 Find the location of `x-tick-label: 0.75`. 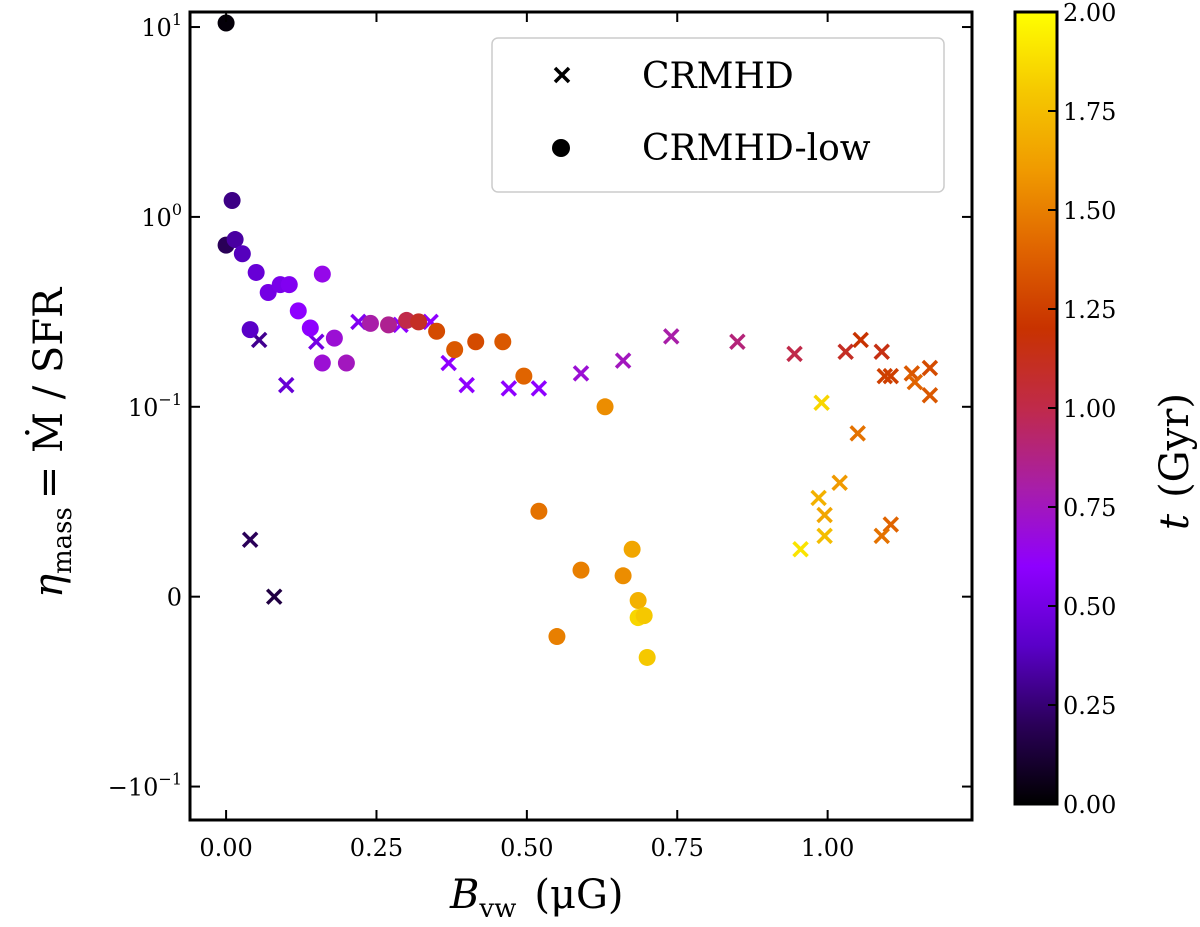

x-tick-label: 0.75 is located at coordinates (677, 848).